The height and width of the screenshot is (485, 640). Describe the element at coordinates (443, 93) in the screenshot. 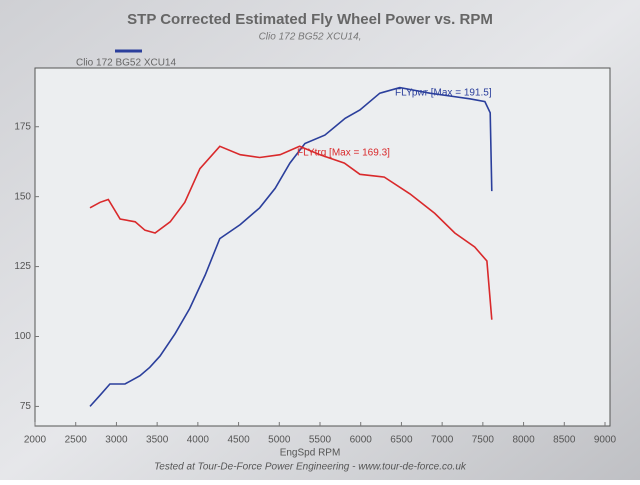

I see `series-label: FLYpwr [Max = 191.5]` at that location.